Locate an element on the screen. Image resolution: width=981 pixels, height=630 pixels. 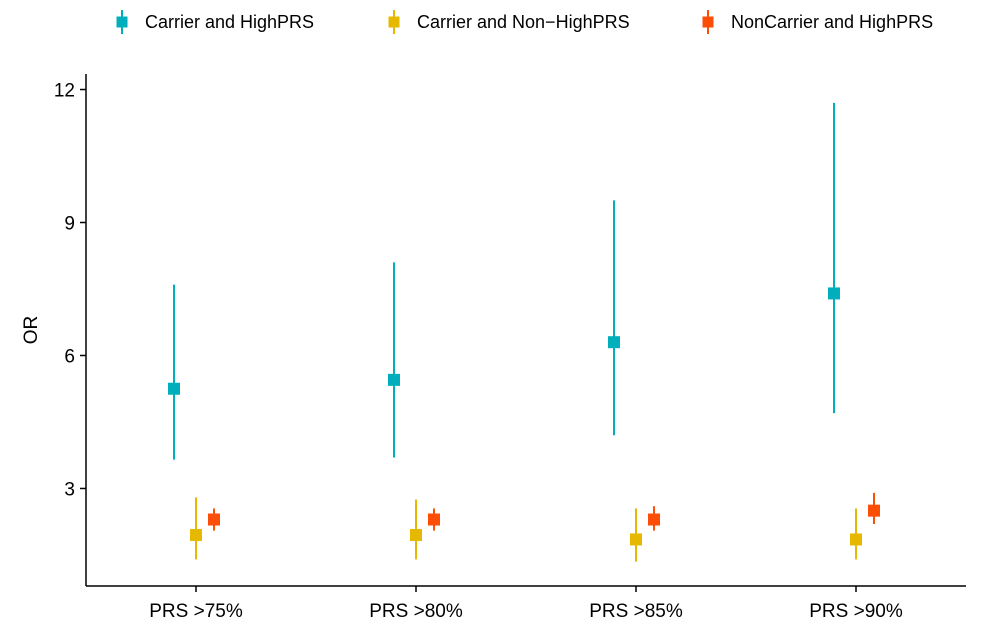
legend-key-carrier-highprs is located at coordinates (122, 22).